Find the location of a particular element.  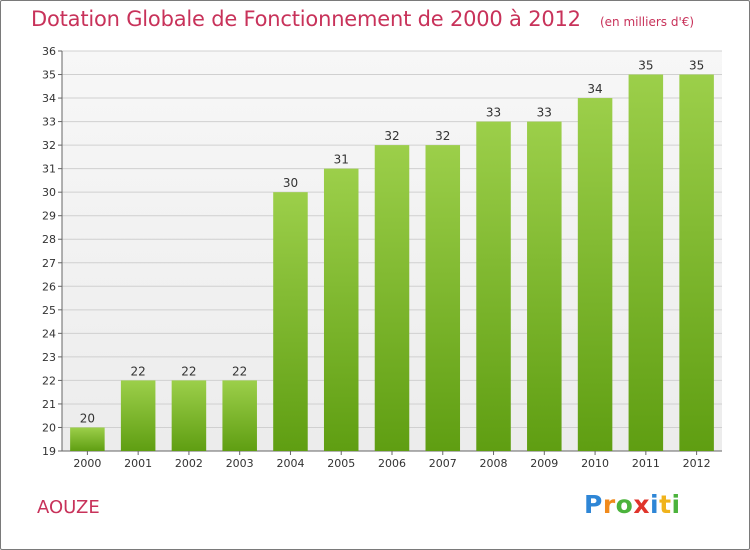

x-tick-label: 2002 is located at coordinates (189, 463).